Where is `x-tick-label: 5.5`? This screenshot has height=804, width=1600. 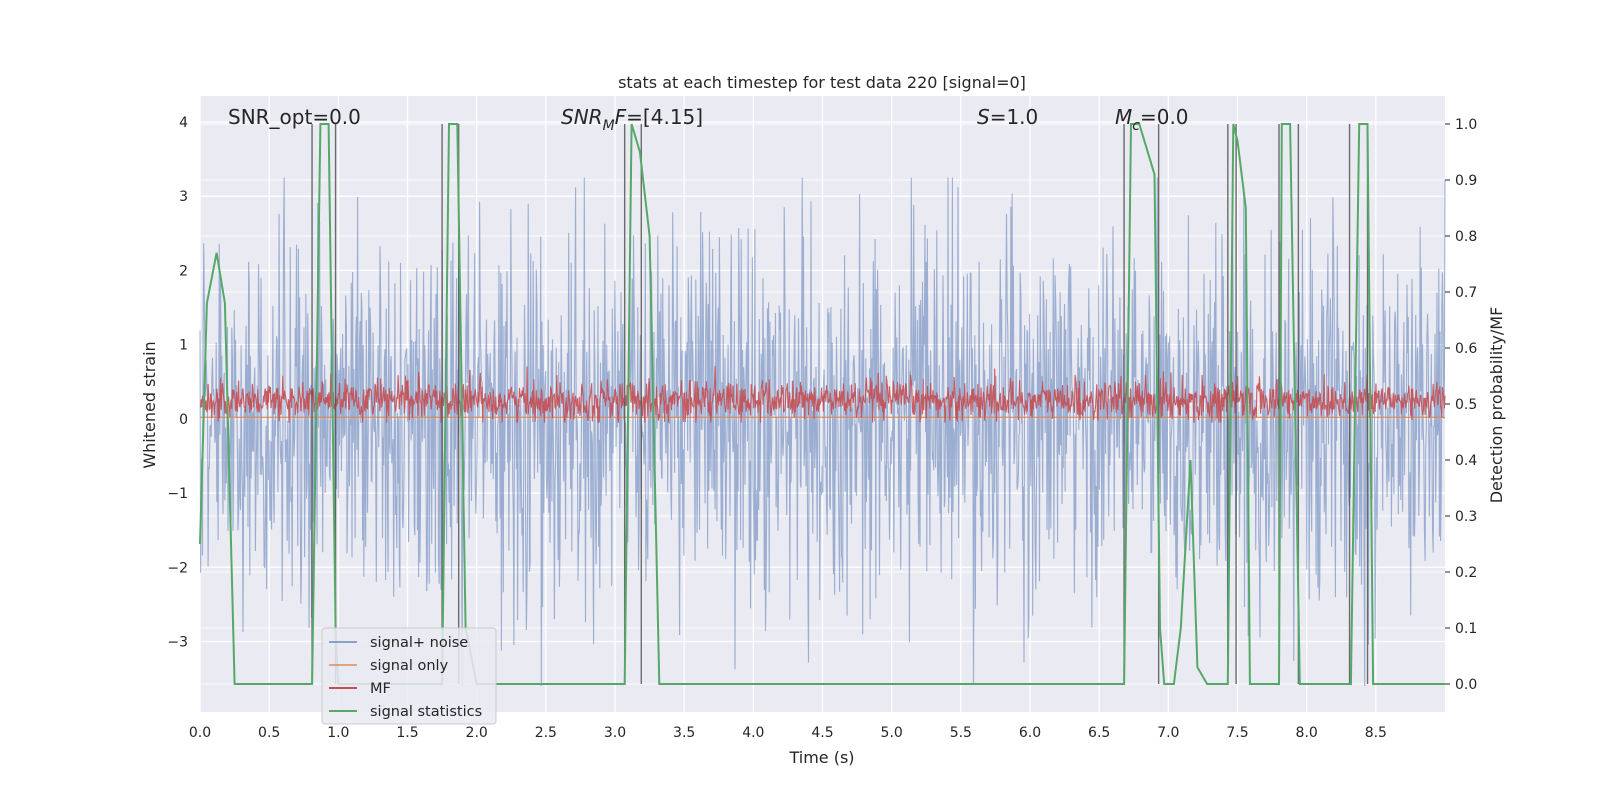 x-tick-label: 5.5 is located at coordinates (961, 733).